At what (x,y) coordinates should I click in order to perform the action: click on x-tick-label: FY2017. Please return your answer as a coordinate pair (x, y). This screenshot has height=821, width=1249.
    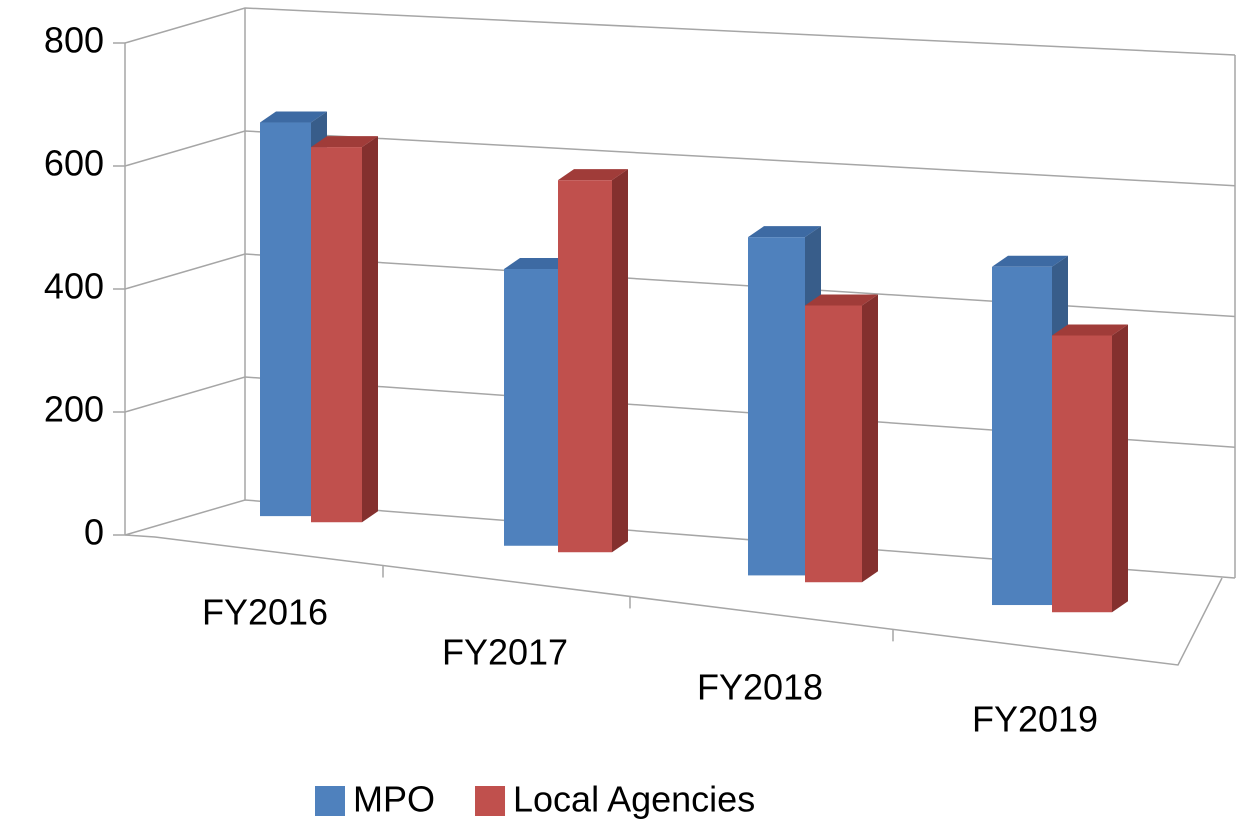
    Looking at the image, I should click on (505, 652).